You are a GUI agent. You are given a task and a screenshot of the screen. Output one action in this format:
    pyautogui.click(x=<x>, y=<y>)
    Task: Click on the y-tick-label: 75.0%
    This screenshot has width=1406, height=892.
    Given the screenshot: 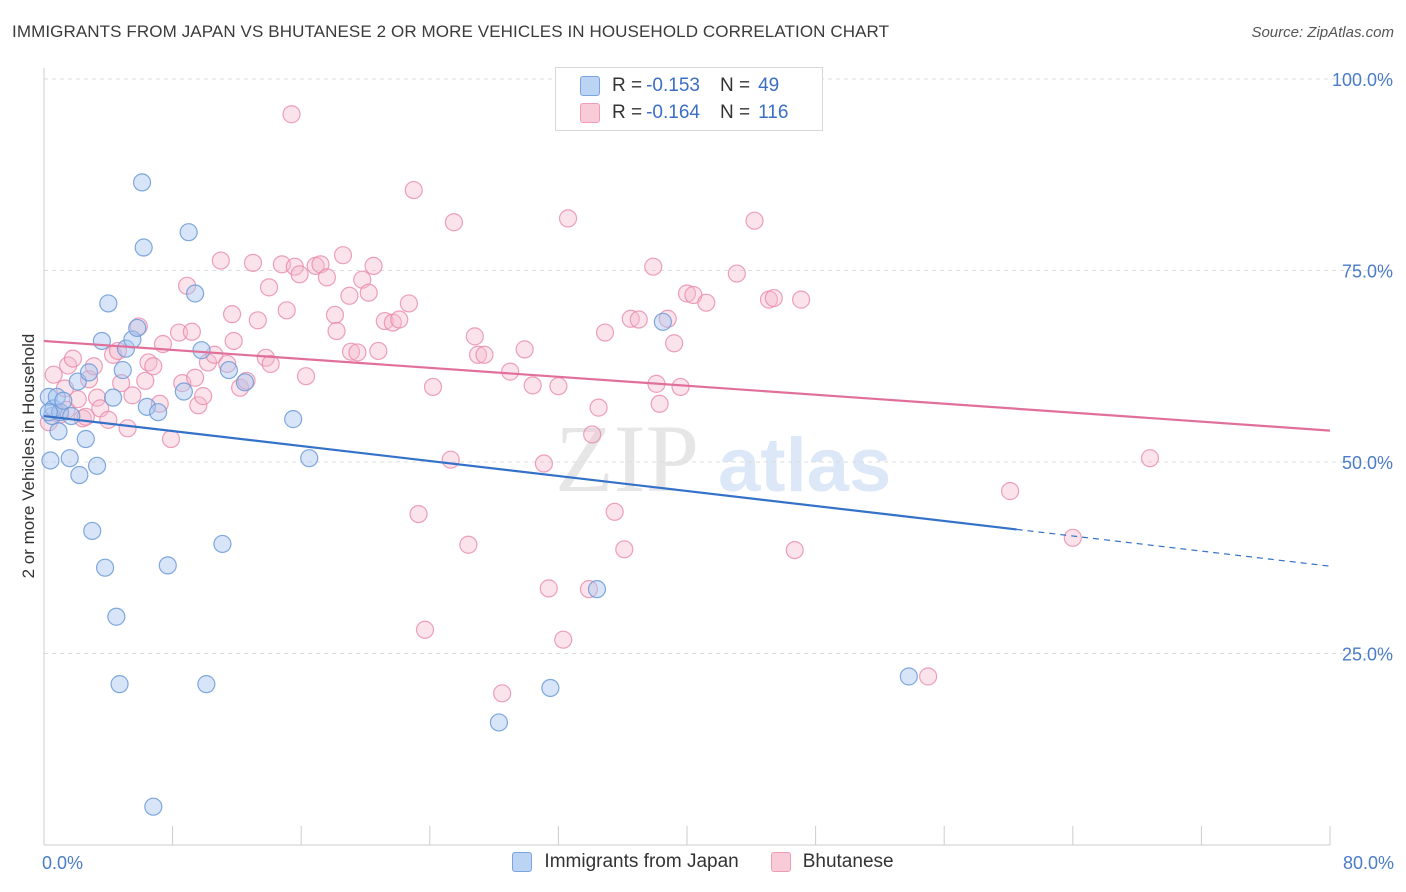 What is the action you would take?
    pyautogui.click(x=1367, y=272)
    